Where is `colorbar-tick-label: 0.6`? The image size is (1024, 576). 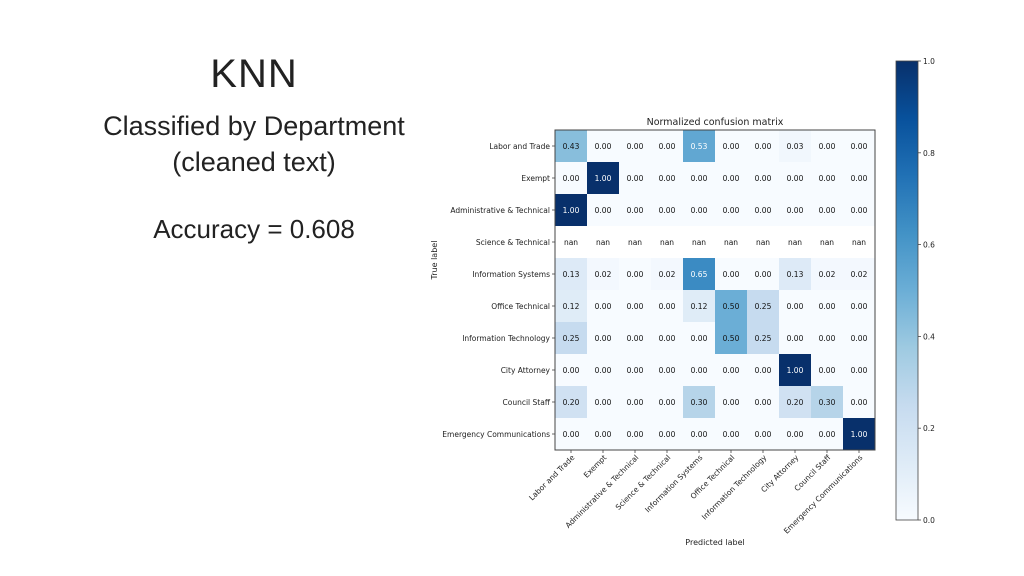
colorbar-tick-label: 0.6 is located at coordinates (929, 245).